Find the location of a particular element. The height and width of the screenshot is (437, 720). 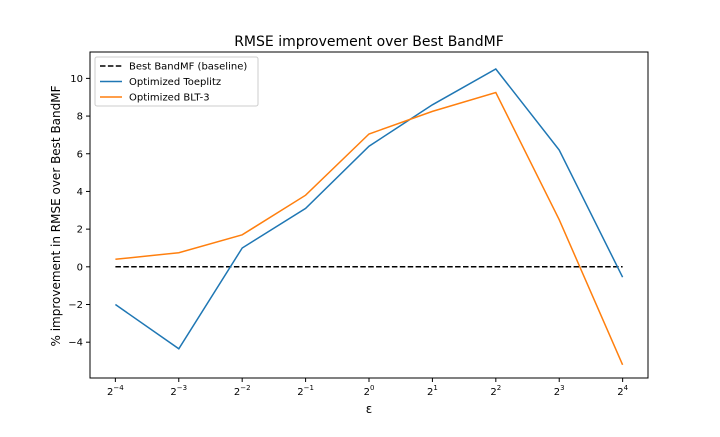

legend-label-0: Best BandMF (baseline) is located at coordinates (188, 67).